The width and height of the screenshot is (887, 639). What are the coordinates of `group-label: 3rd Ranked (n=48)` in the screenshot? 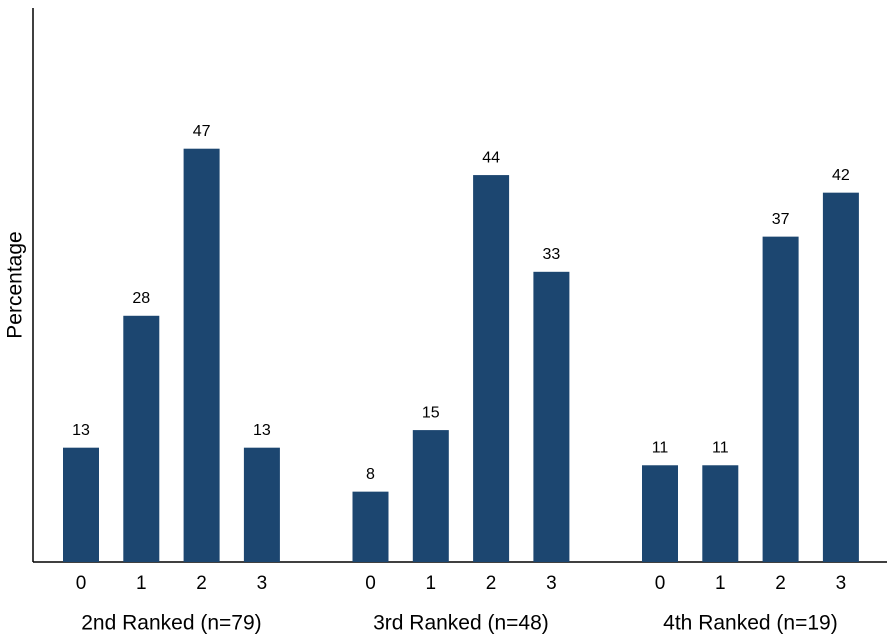 It's located at (461, 623).